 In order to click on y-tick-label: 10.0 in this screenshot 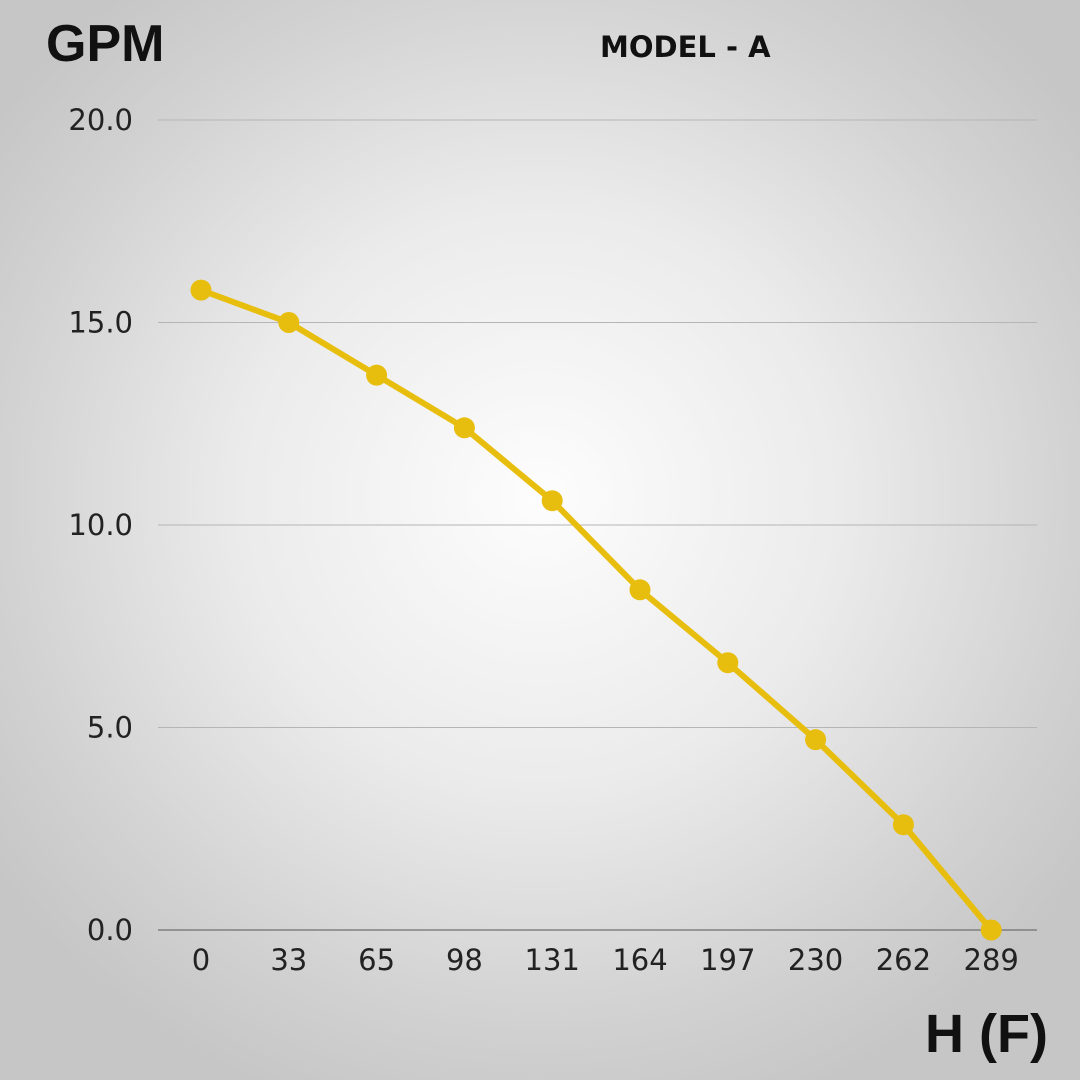, I will do `click(100, 525)`.